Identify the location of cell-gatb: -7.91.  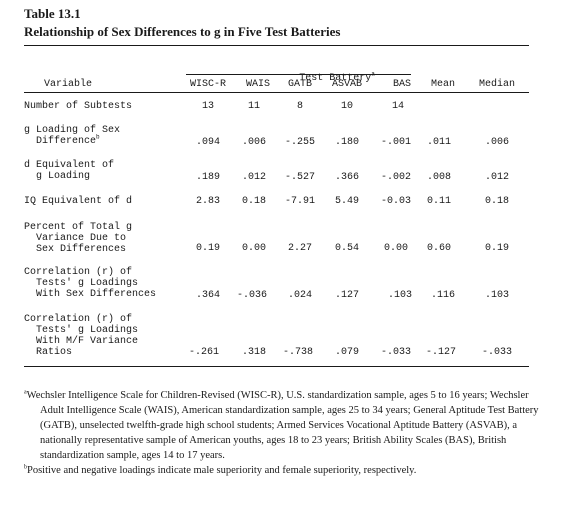
(299, 201).